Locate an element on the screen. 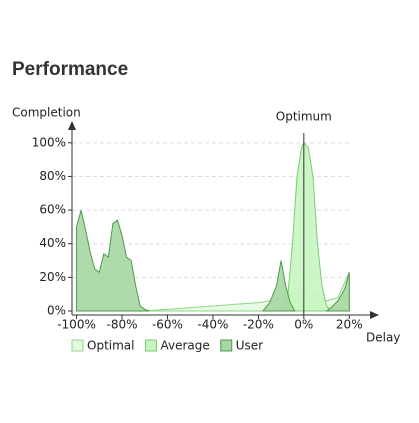  x-axis-label: Delay is located at coordinates (383, 338).